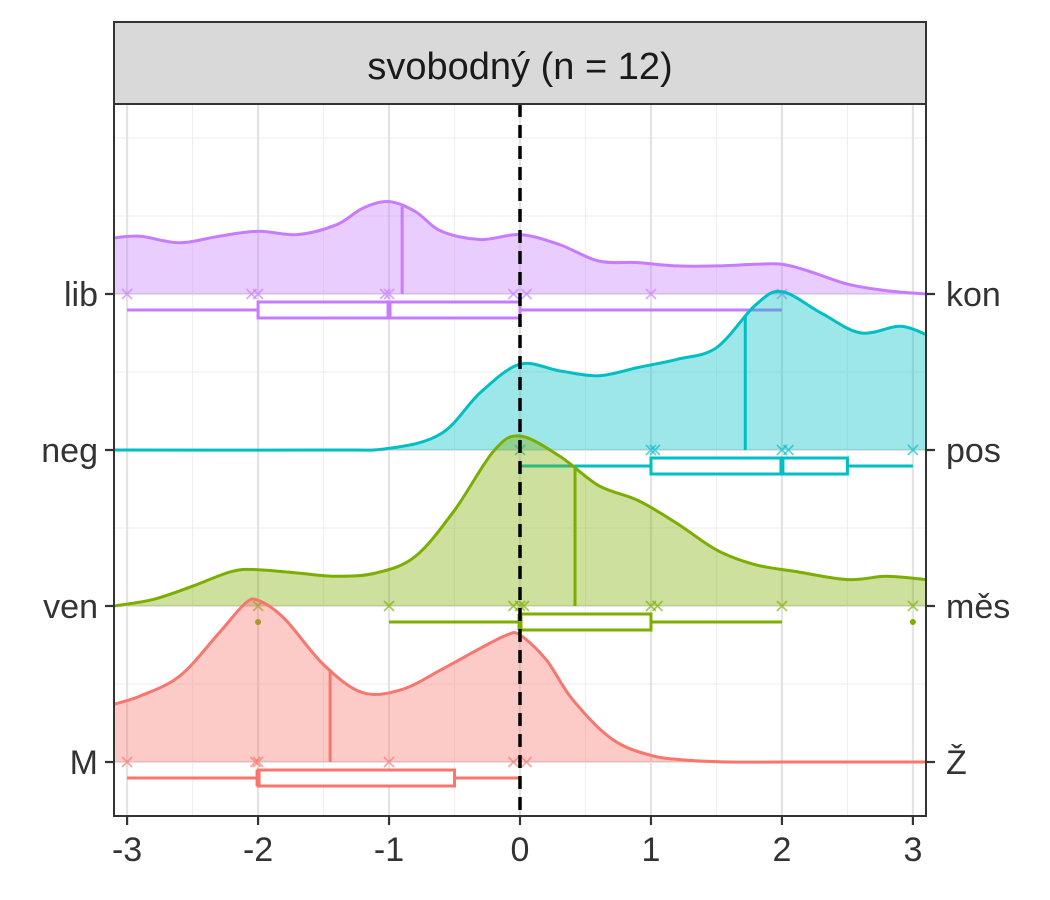  I want to click on x-tick-label: -2, so click(258, 850).